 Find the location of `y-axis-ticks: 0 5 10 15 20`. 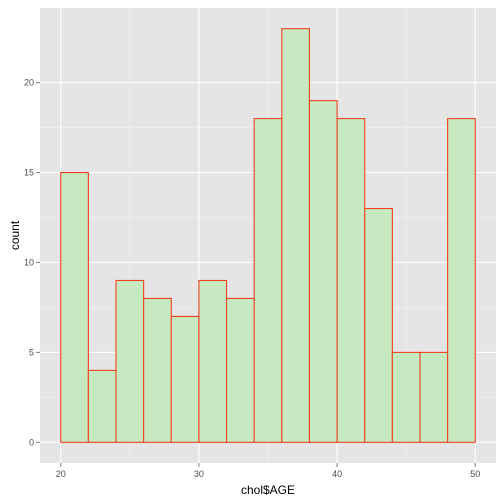

y-axis-ticks: 0 5 10 15 20 is located at coordinates (32, 262).